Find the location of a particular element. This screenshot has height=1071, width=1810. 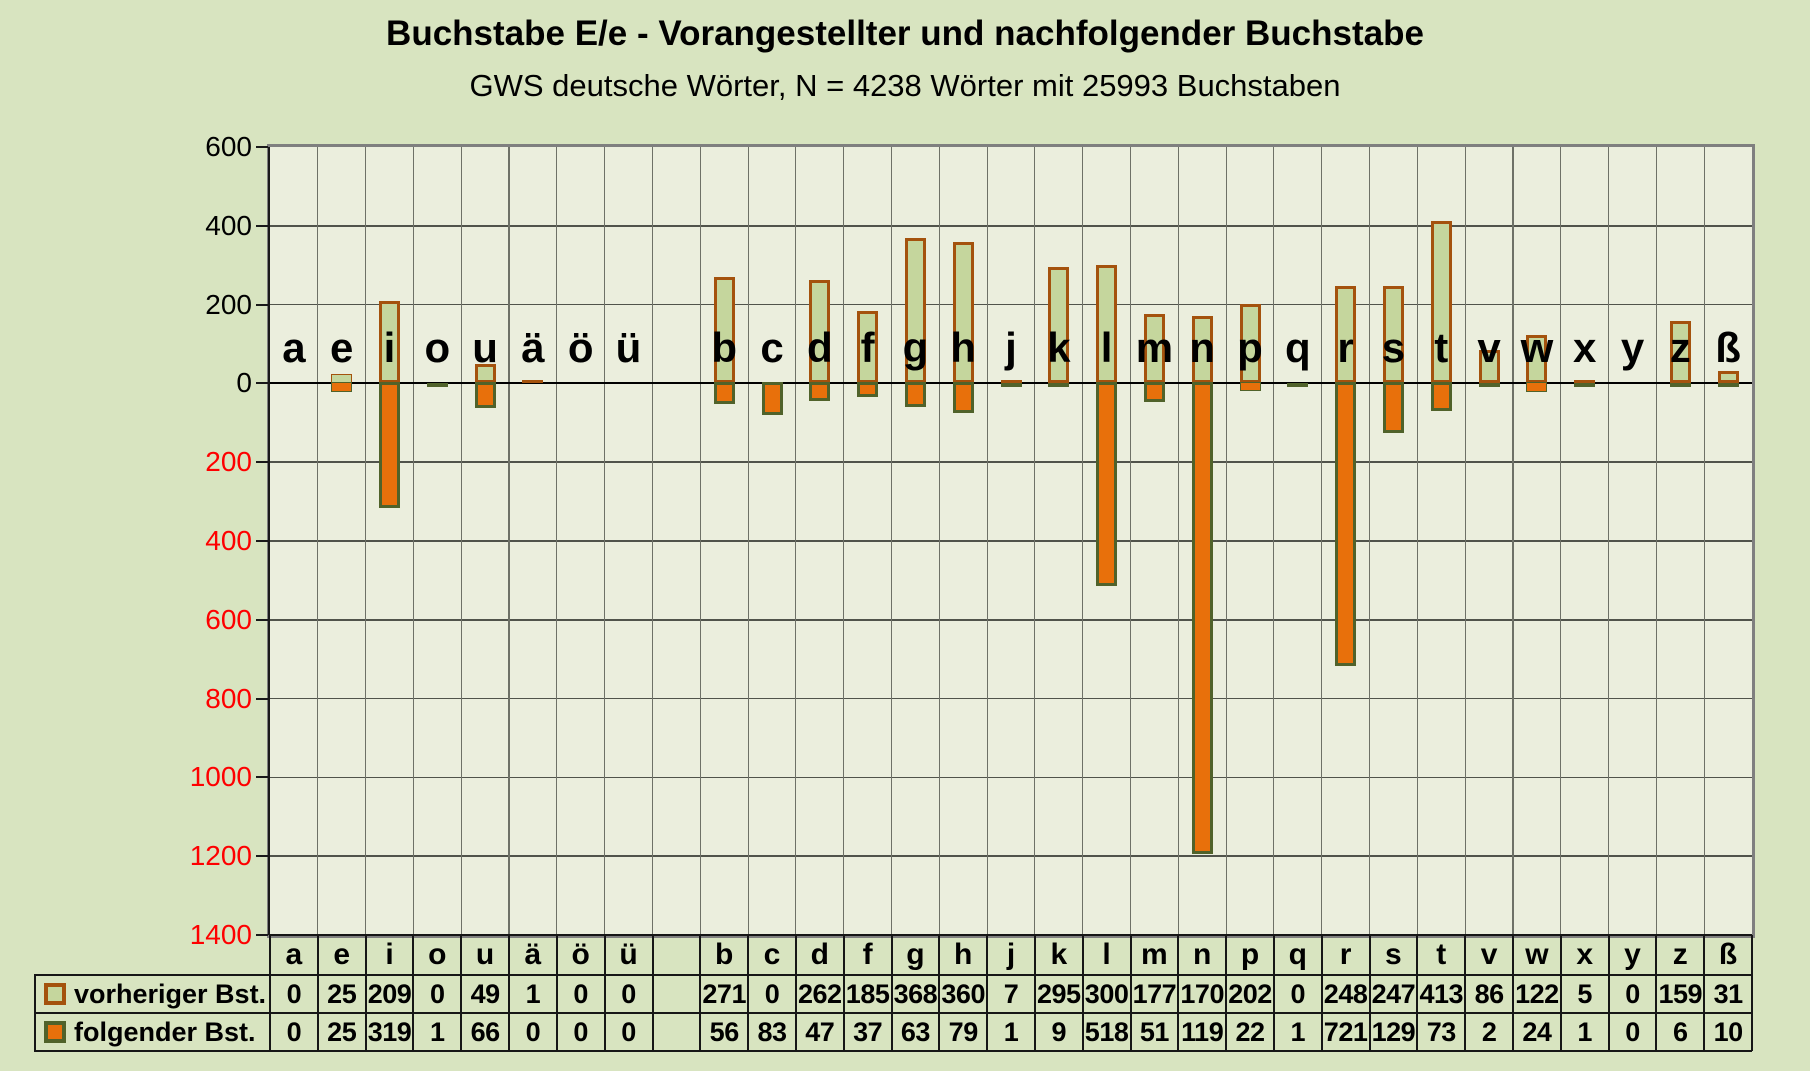

table-value-folgender-r: 721 is located at coordinates (1345, 1032).